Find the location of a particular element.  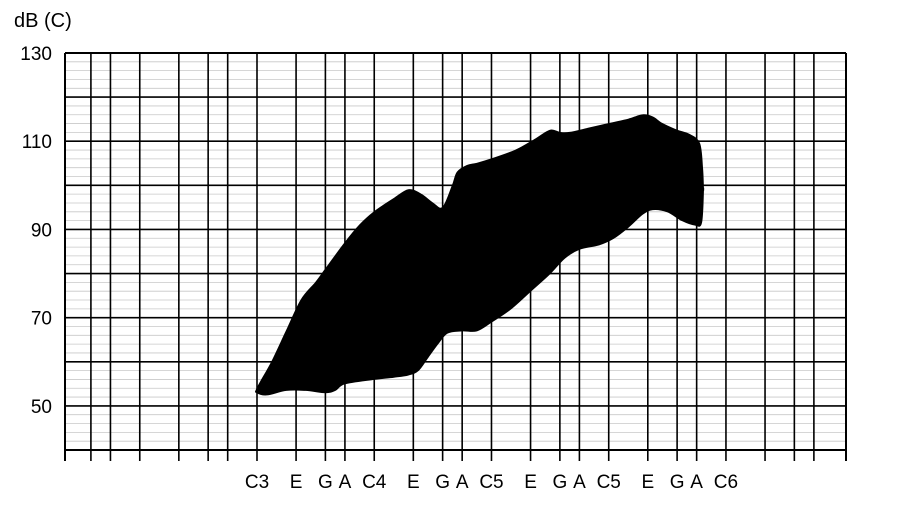

y-axis-label: dB (C) is located at coordinates (43, 21).